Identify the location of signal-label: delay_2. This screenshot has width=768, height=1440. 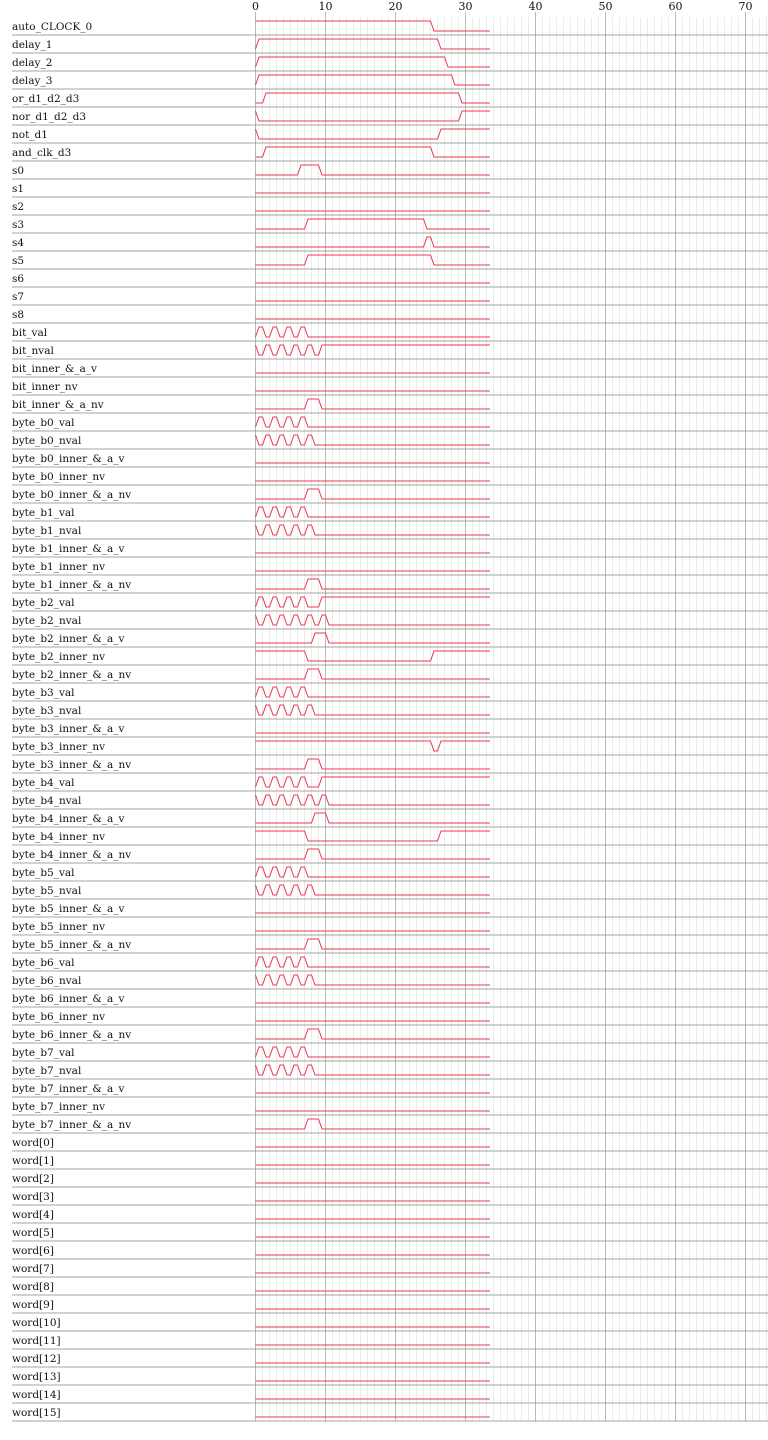
(32, 63).